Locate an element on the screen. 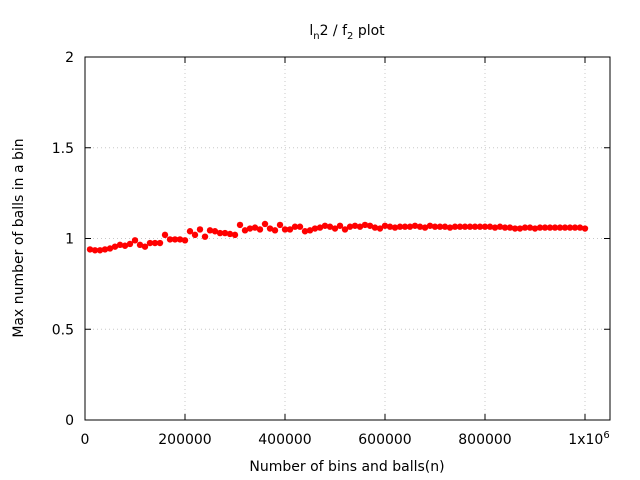 The width and height of the screenshot is (640, 480). x-axis-label: Number of bins and balls(n) is located at coordinates (346, 467).